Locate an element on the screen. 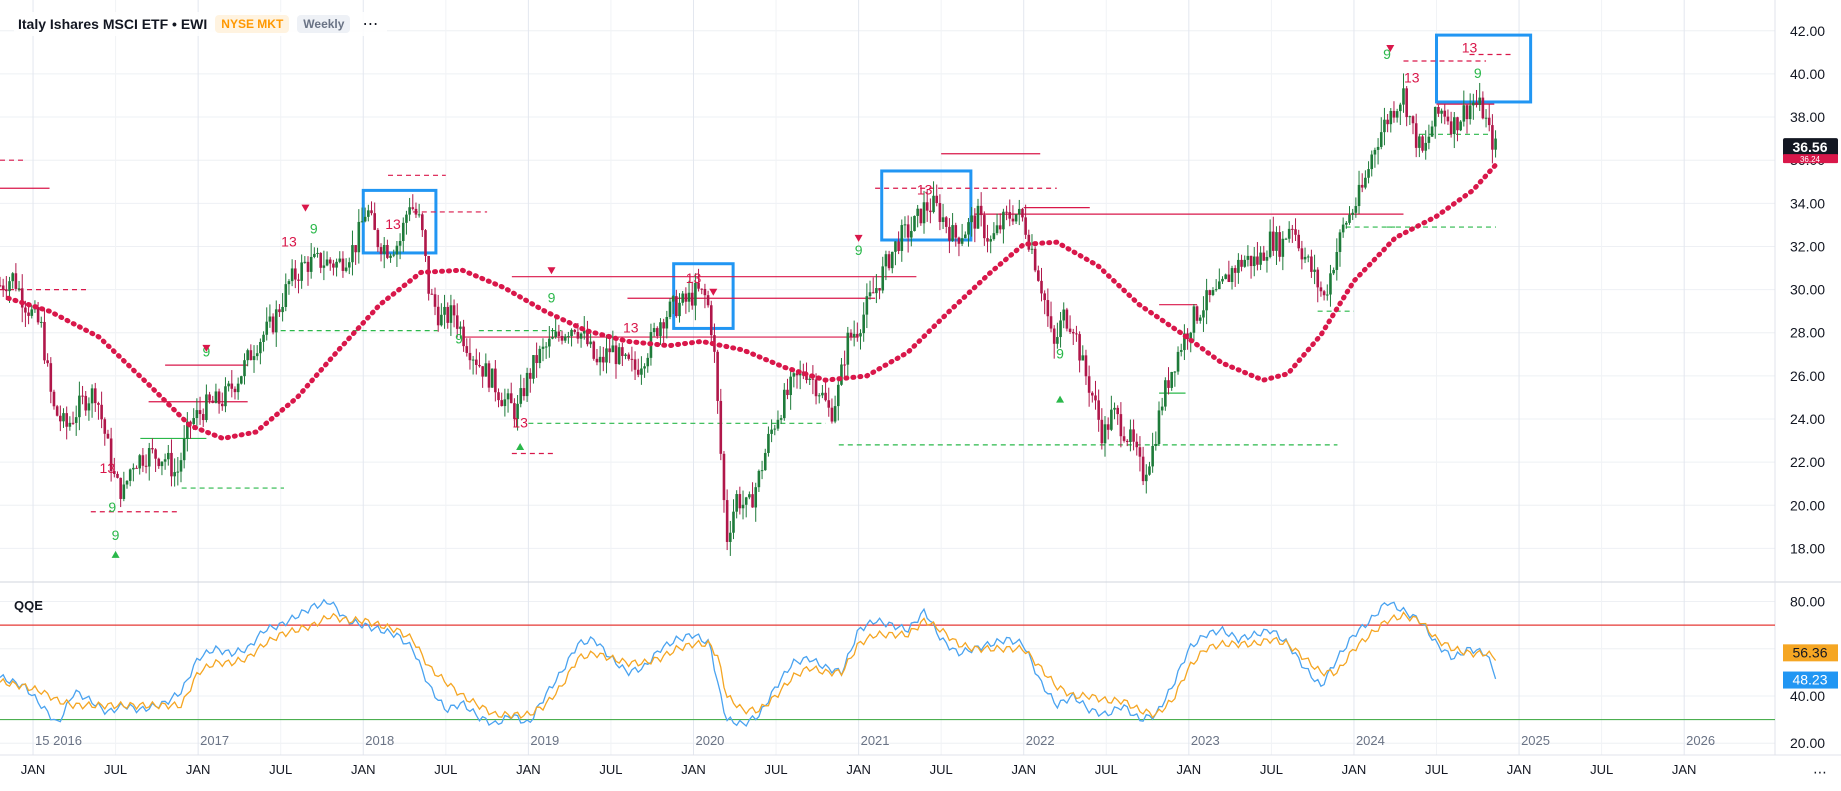 This screenshot has height=791, width=1841. price-axis-tick: 38.00 is located at coordinates (1807, 117).